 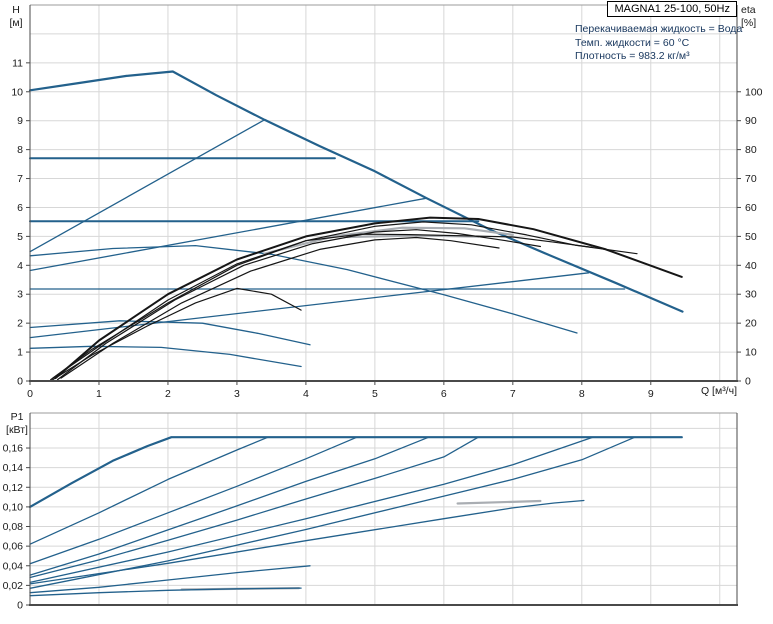 I want to click on tick-label-bottom: 8, so click(x=582, y=394).